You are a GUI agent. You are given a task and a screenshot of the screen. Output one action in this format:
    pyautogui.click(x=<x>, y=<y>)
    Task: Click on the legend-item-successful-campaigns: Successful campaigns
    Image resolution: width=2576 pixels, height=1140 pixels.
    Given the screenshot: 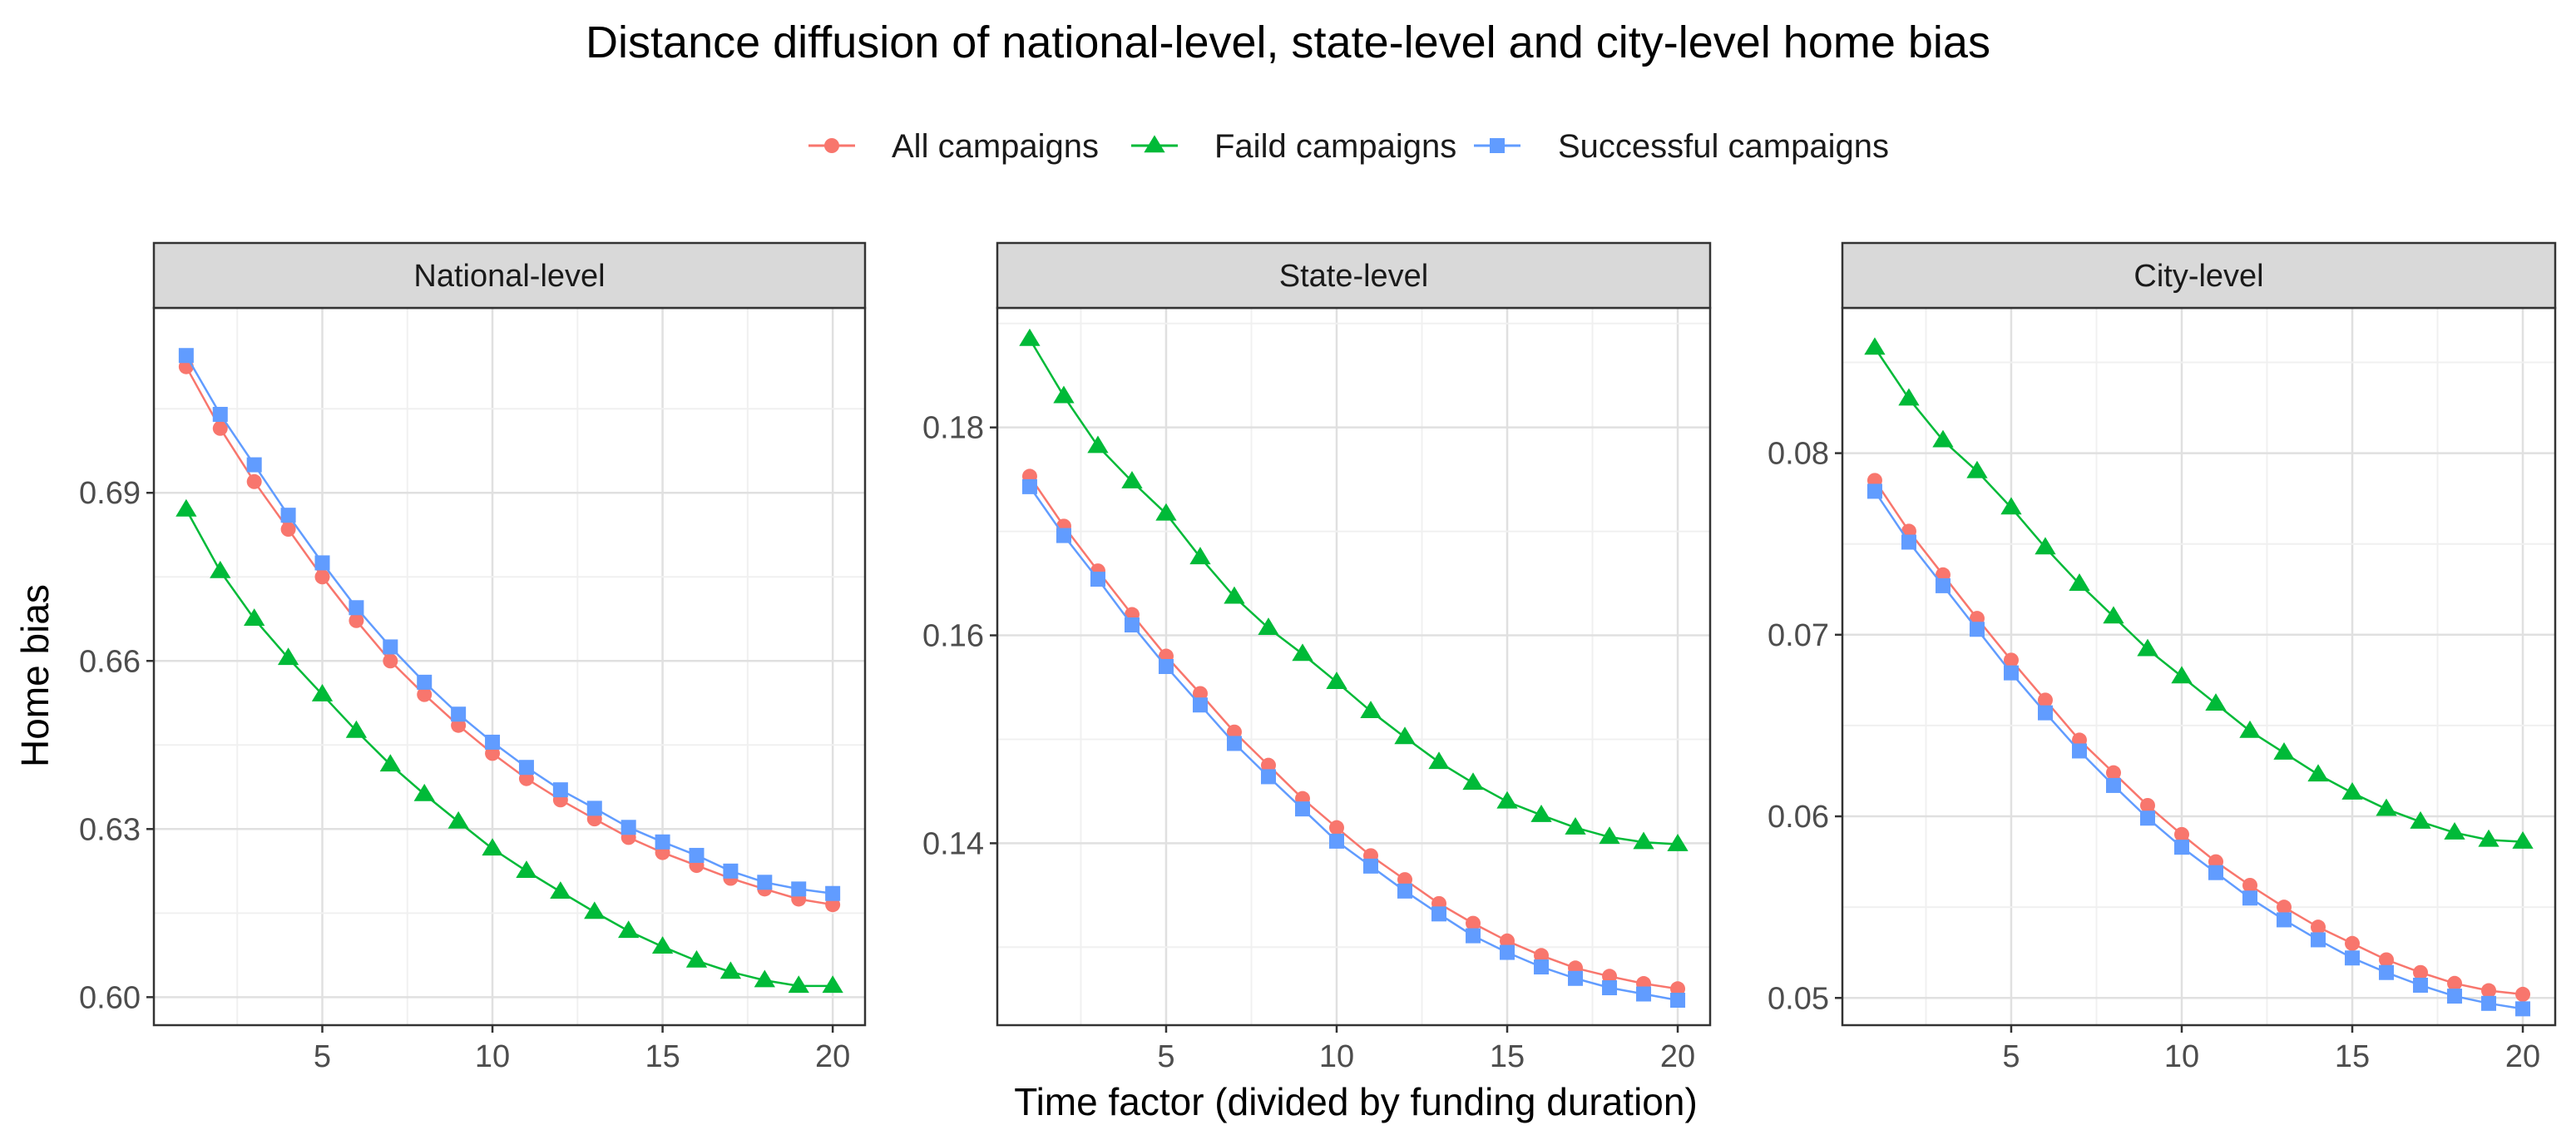 What is the action you would take?
    pyautogui.click(x=1681, y=146)
    